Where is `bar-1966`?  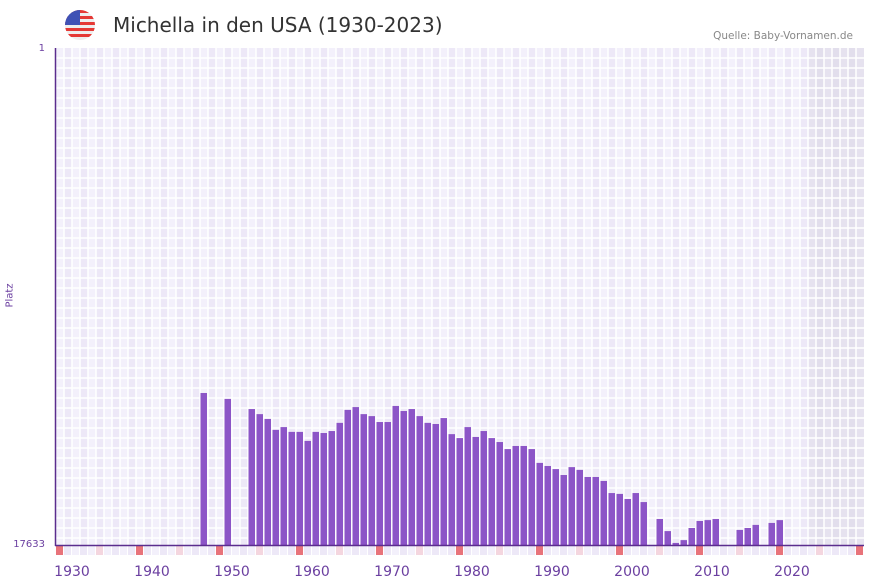 bar-1966 is located at coordinates (363, 479).